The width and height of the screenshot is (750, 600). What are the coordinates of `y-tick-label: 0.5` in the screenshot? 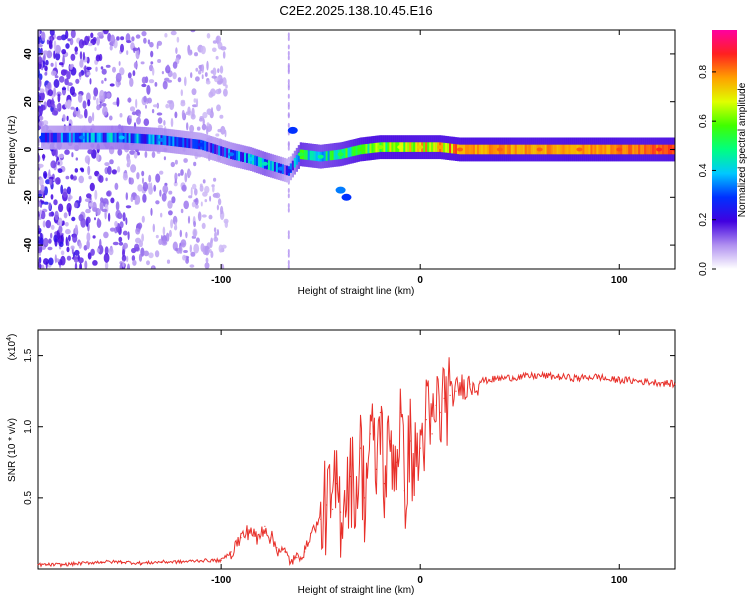 It's located at (28, 497).